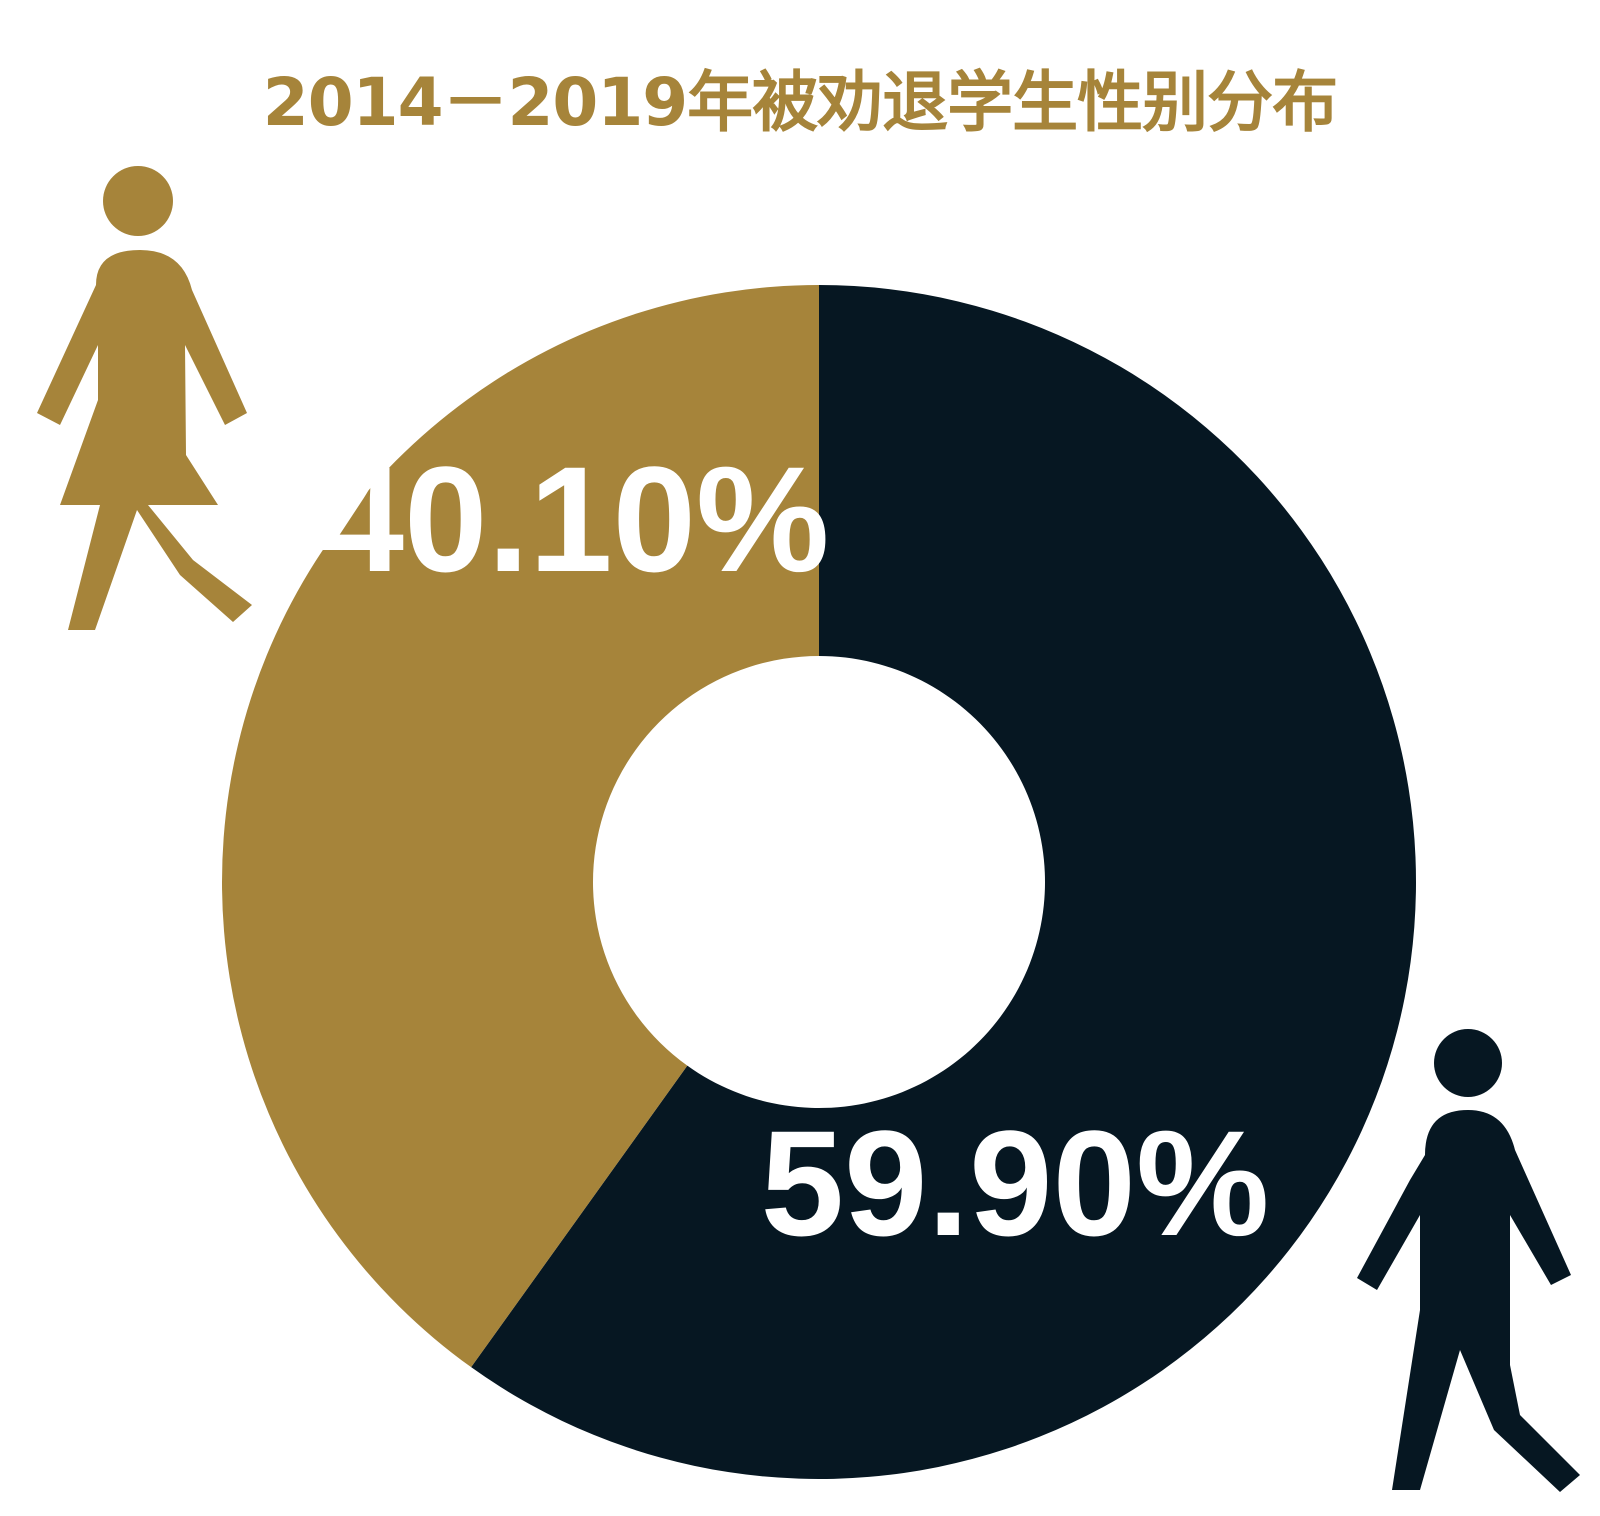 The height and width of the screenshot is (1516, 1600). What do you see at coordinates (800, 102) in the screenshot?
I see `chart-title: 2014－2019年被劝退学生性别分布` at bounding box center [800, 102].